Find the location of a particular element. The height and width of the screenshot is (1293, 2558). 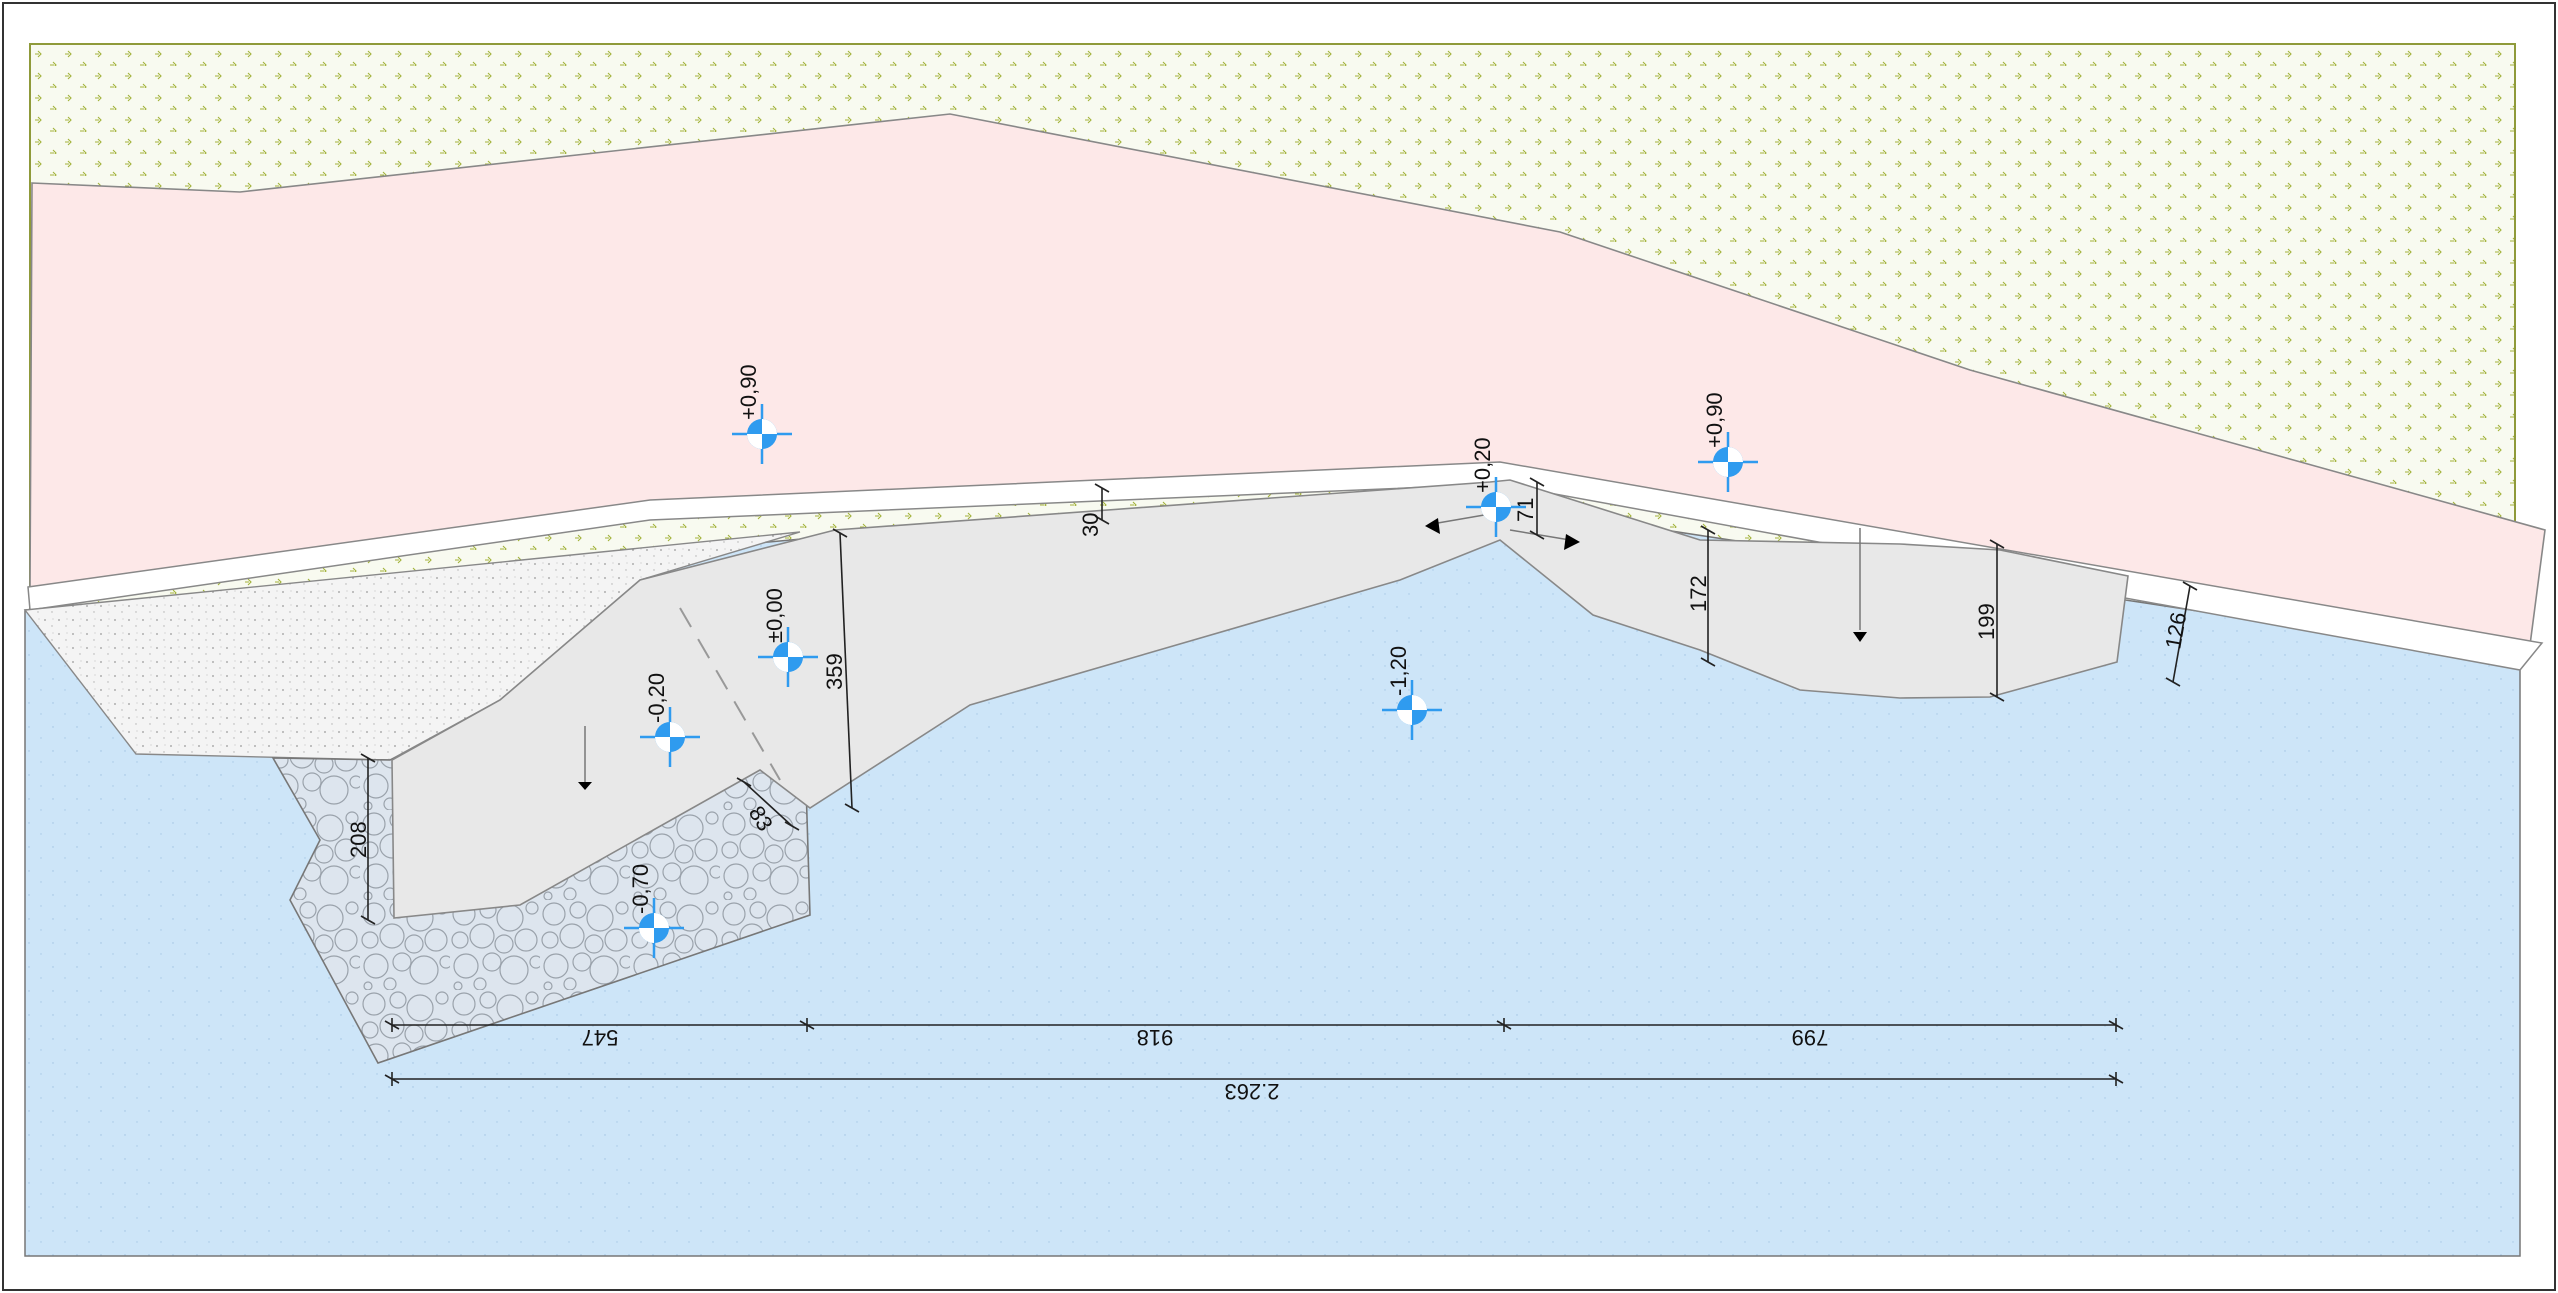

level-marker-icon: +0,20 is located at coordinates (1496, 487).